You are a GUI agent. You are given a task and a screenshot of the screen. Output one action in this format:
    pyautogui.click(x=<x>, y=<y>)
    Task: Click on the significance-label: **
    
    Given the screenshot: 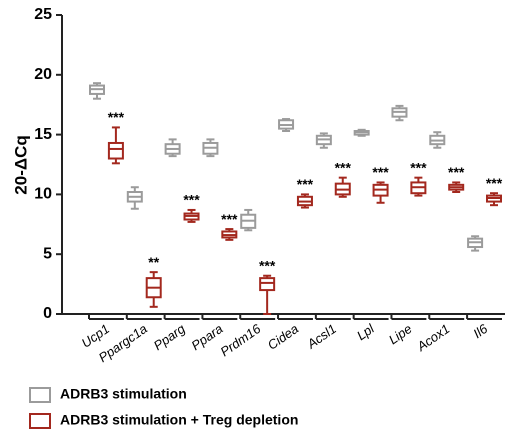 What is the action you would take?
    pyautogui.click(x=153, y=262)
    